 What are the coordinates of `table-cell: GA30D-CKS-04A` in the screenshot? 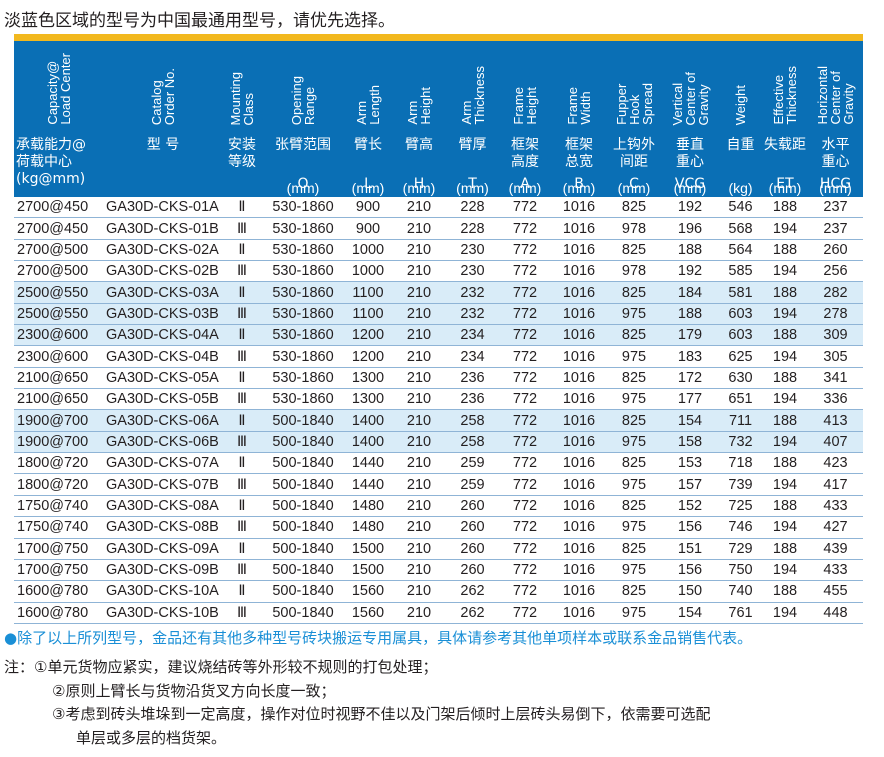 It's located at (163, 335).